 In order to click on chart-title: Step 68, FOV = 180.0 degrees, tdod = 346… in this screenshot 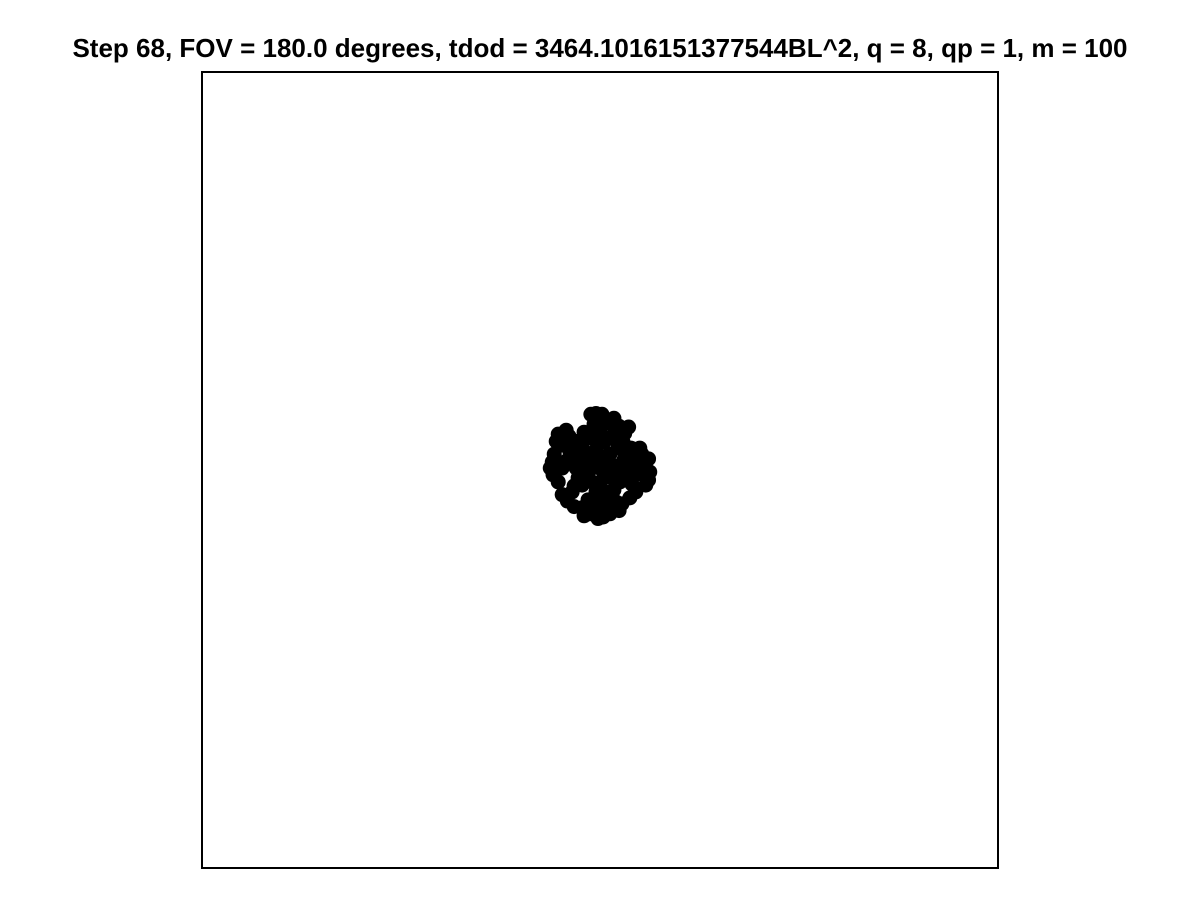, I will do `click(600, 48)`.